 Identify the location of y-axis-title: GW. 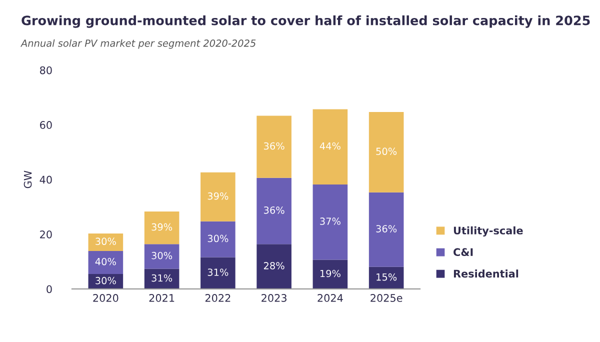
(28, 179).